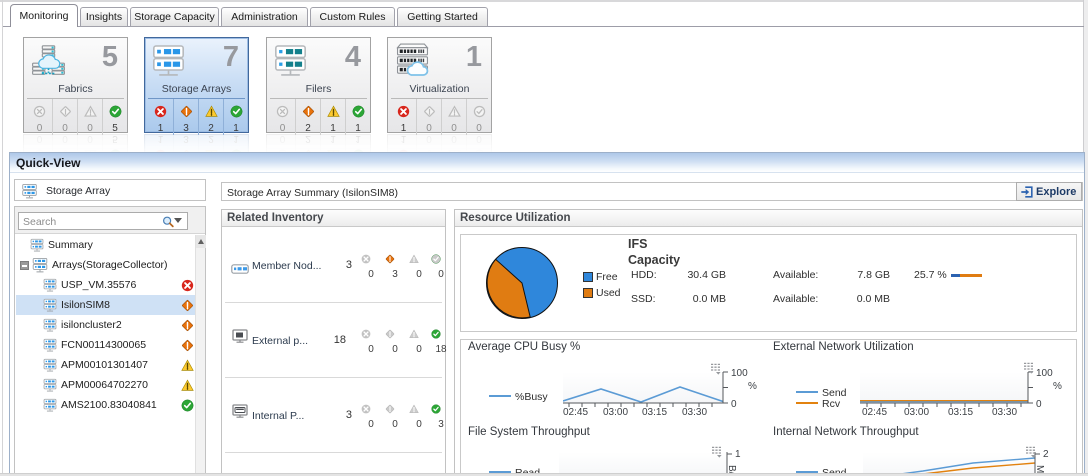  Describe the element at coordinates (1046, 454) in the screenshot. I see `svg-text: 2` at that location.